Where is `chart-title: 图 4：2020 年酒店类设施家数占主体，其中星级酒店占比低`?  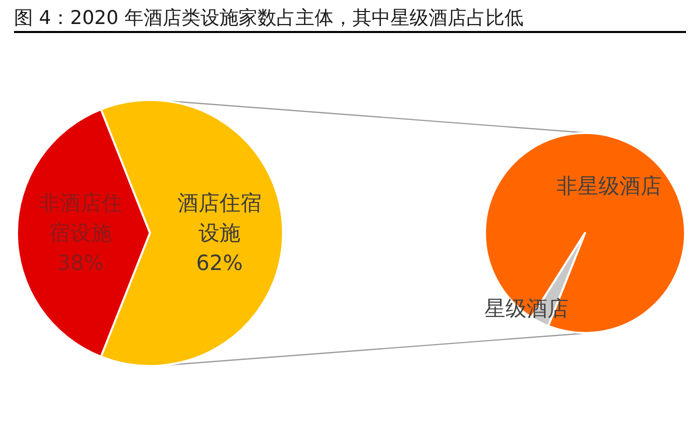 chart-title: 图 4：2020 年酒店类设施家数占主体，其中星级酒店占比低 is located at coordinates (350, 19).